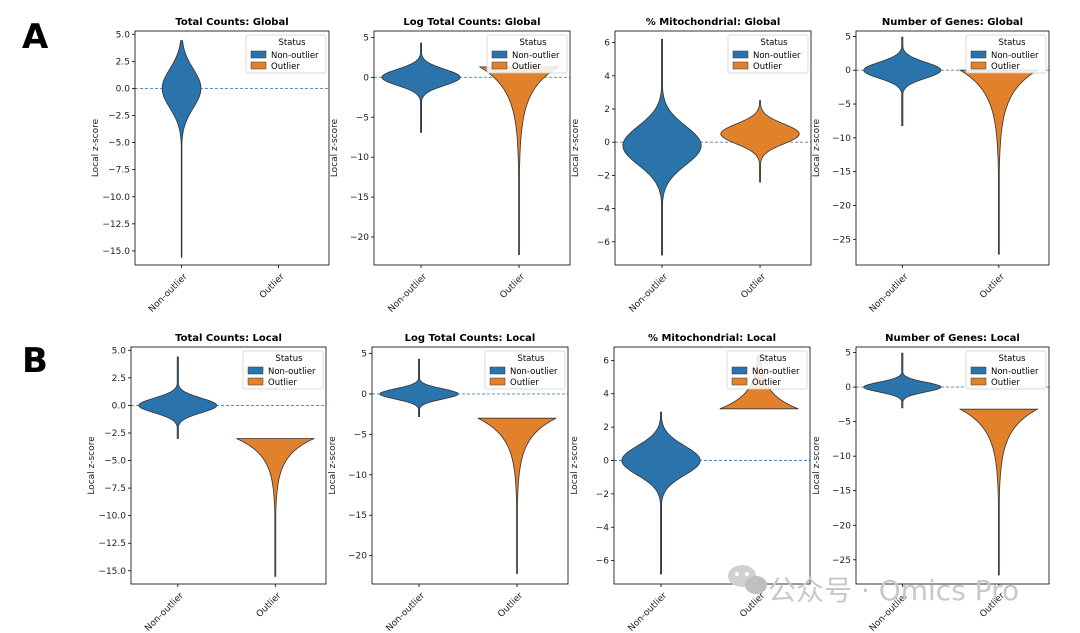 This screenshot has width=1080, height=633. What do you see at coordinates (747, 579) in the screenshot?
I see `wechat-icon` at bounding box center [747, 579].